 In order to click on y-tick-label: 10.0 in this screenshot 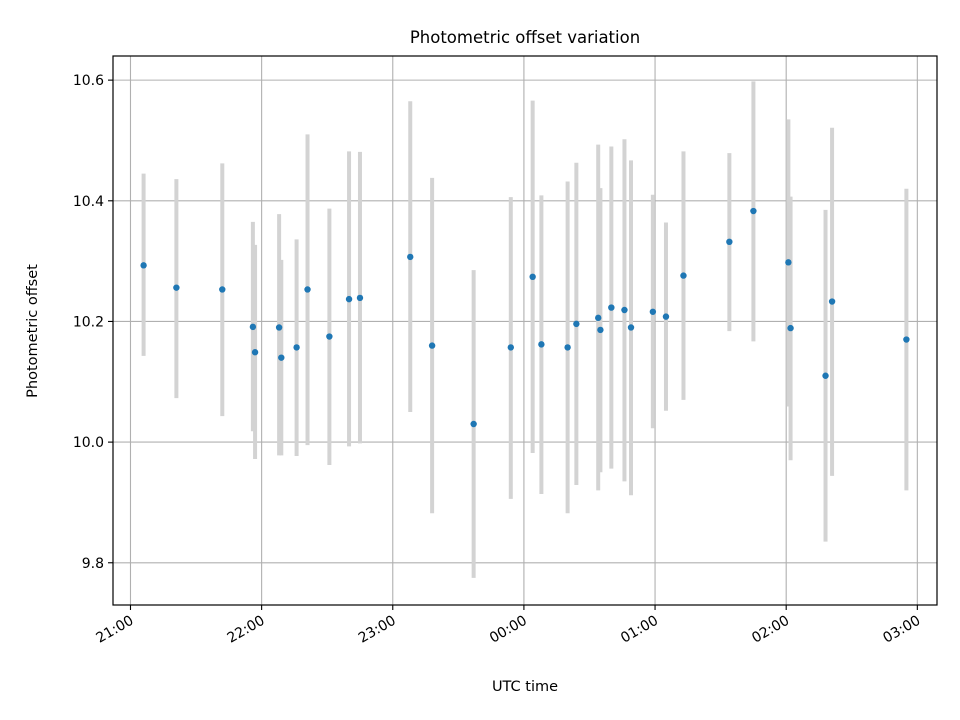, I will do `click(88, 443)`.